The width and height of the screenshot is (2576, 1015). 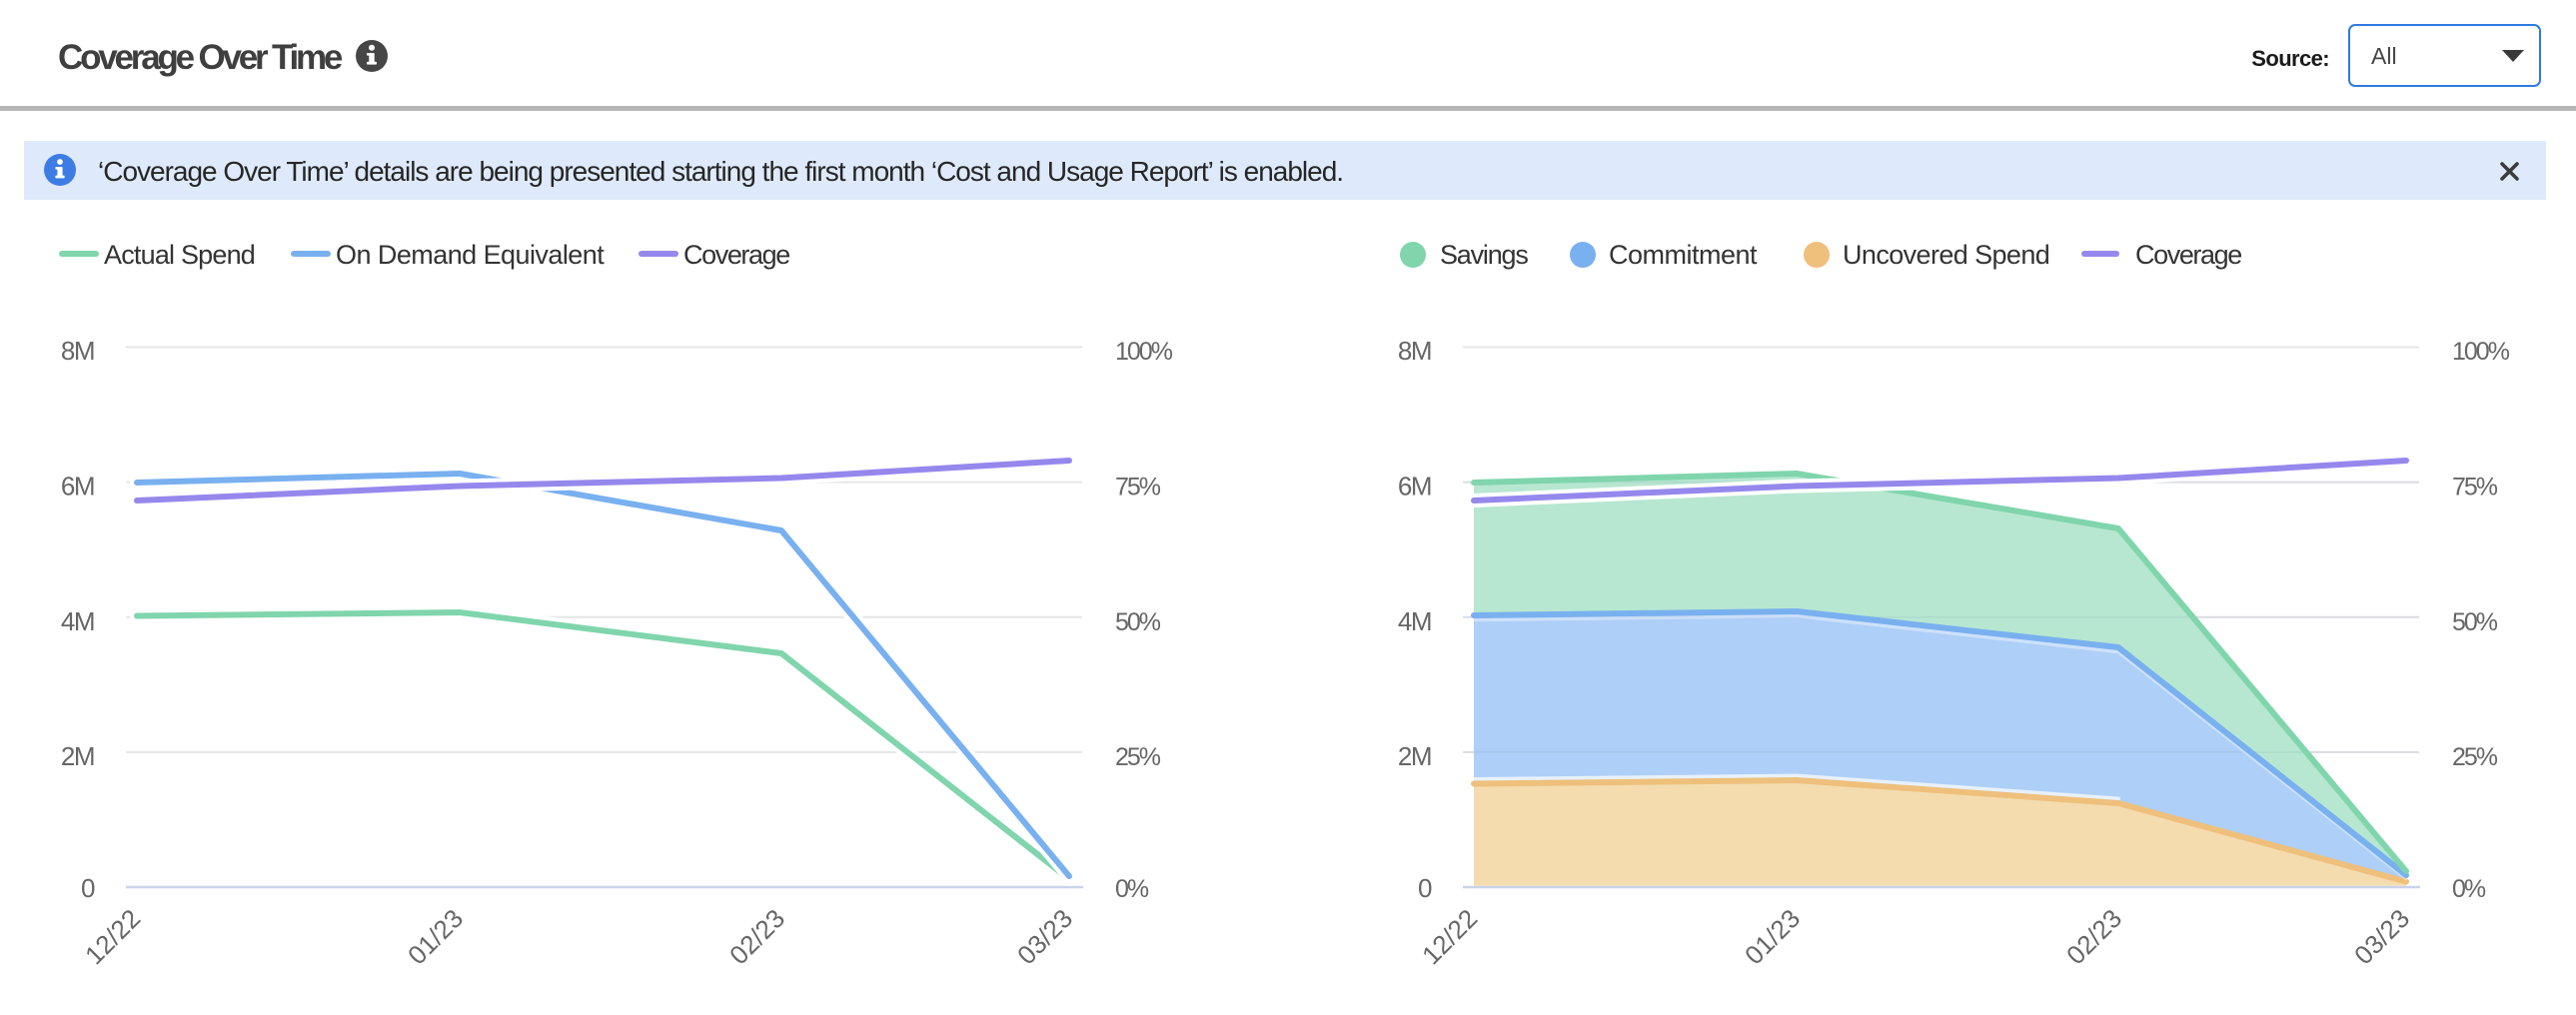 I want to click on svg-text: Savings, so click(x=1484, y=255).